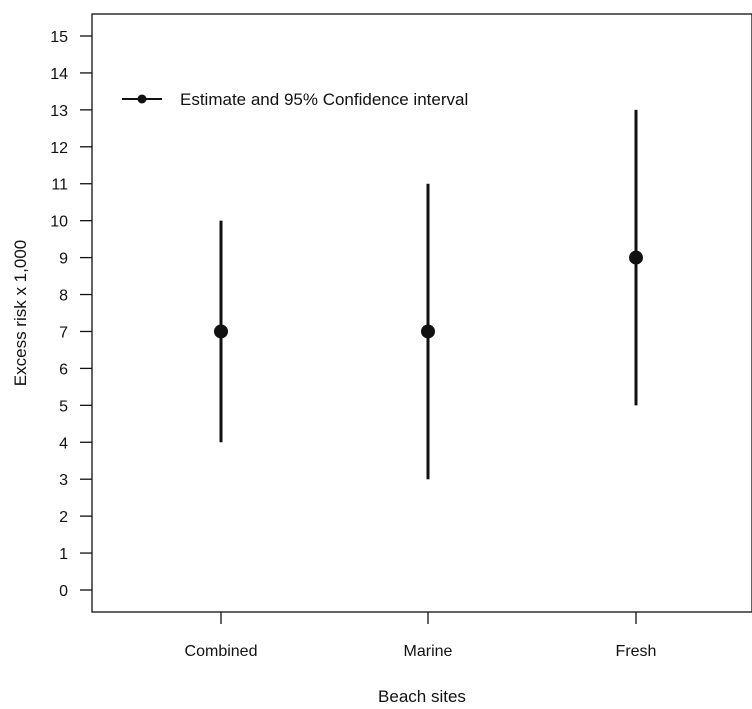  Describe the element at coordinates (20, 313) in the screenshot. I see `y-axis-title: Excess risk x 1,000` at that location.